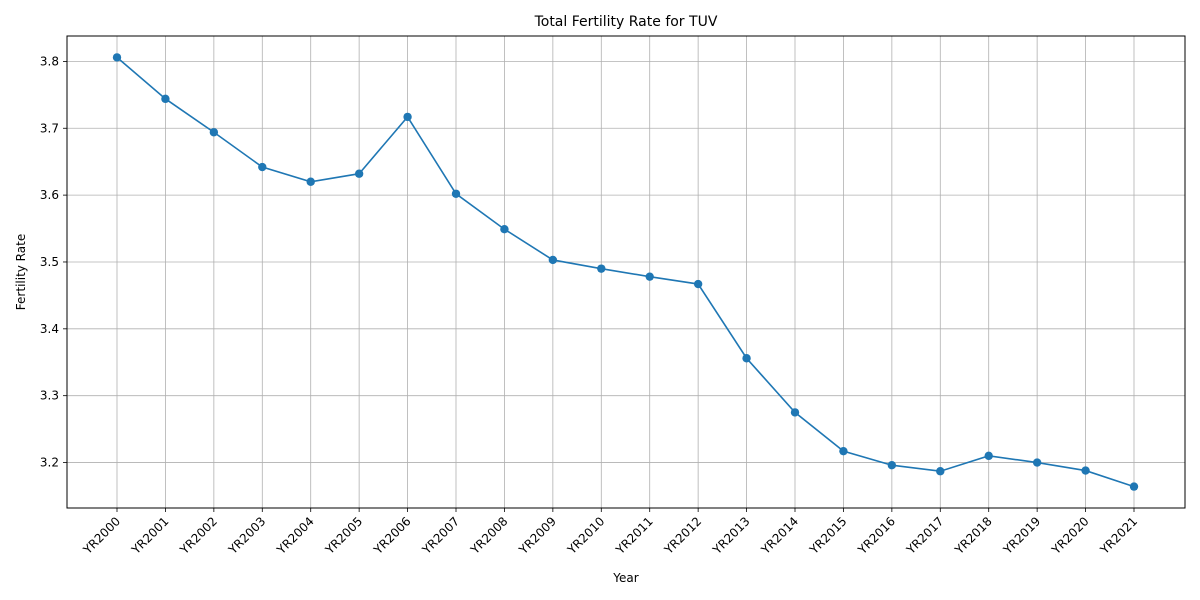  I want to click on y-tick-label: 3.2, so click(49, 463).